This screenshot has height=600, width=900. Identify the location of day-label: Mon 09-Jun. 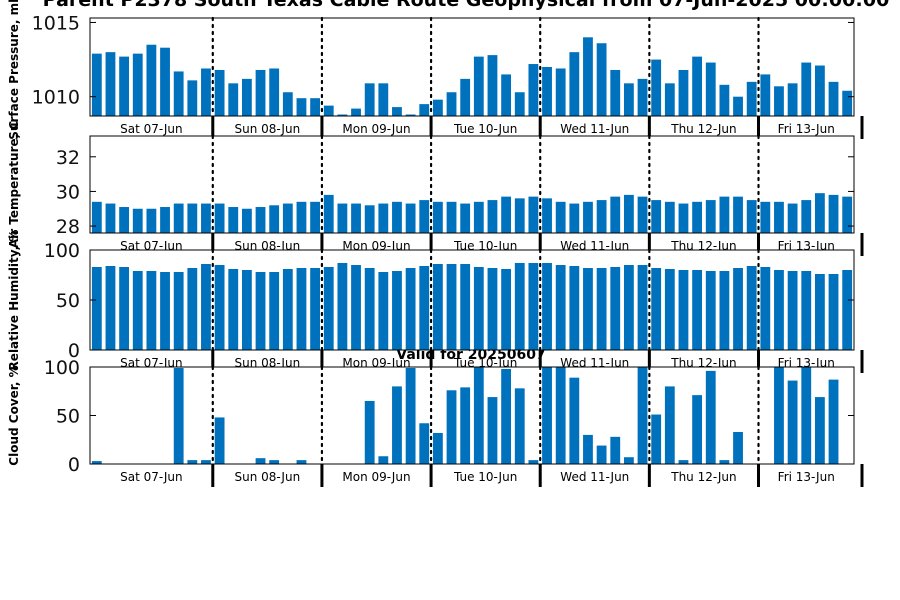
(376, 129).